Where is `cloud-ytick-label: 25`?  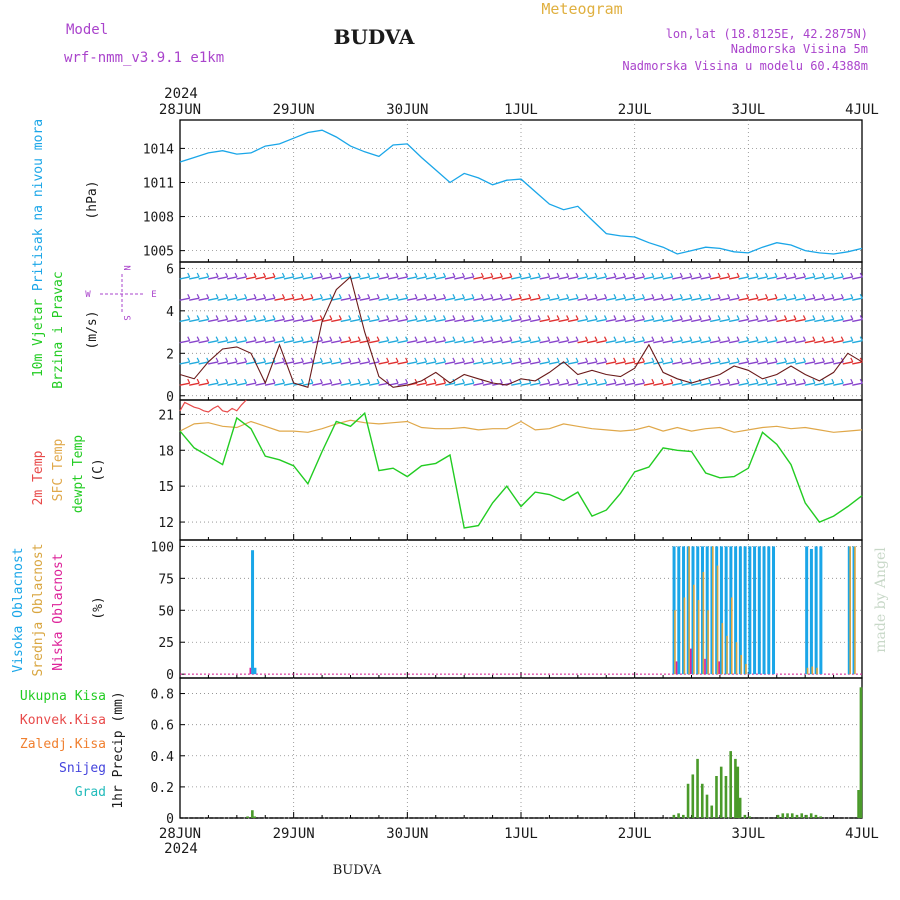 cloud-ytick-label: 25 is located at coordinates (166, 643).